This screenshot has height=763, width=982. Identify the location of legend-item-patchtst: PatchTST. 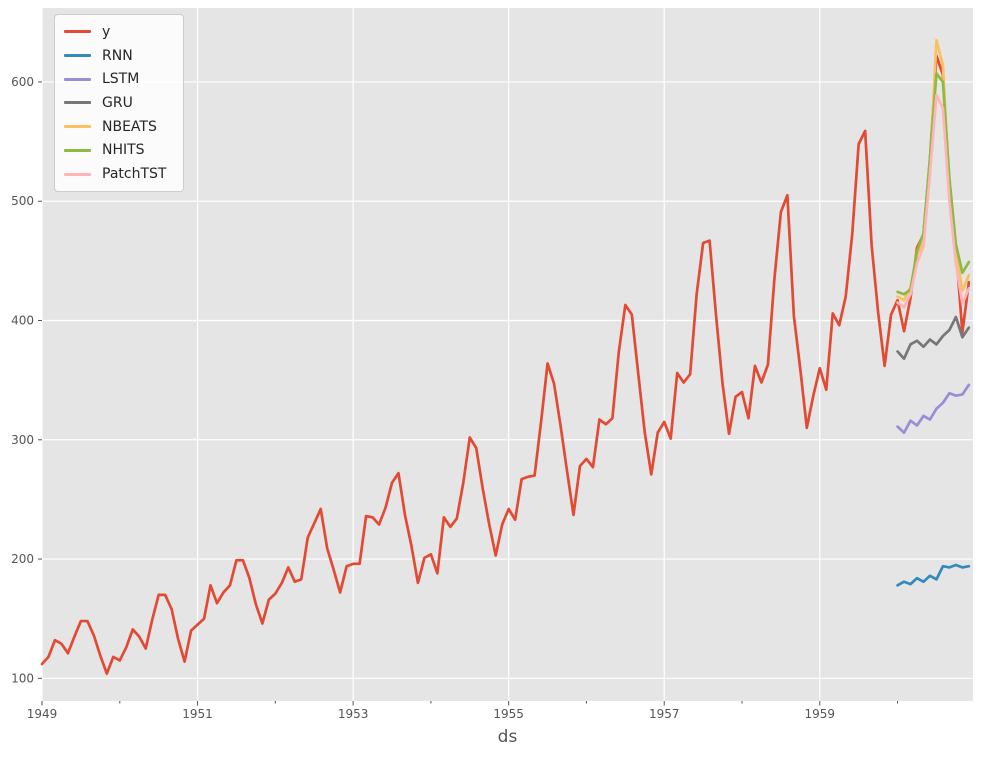
(119, 174).